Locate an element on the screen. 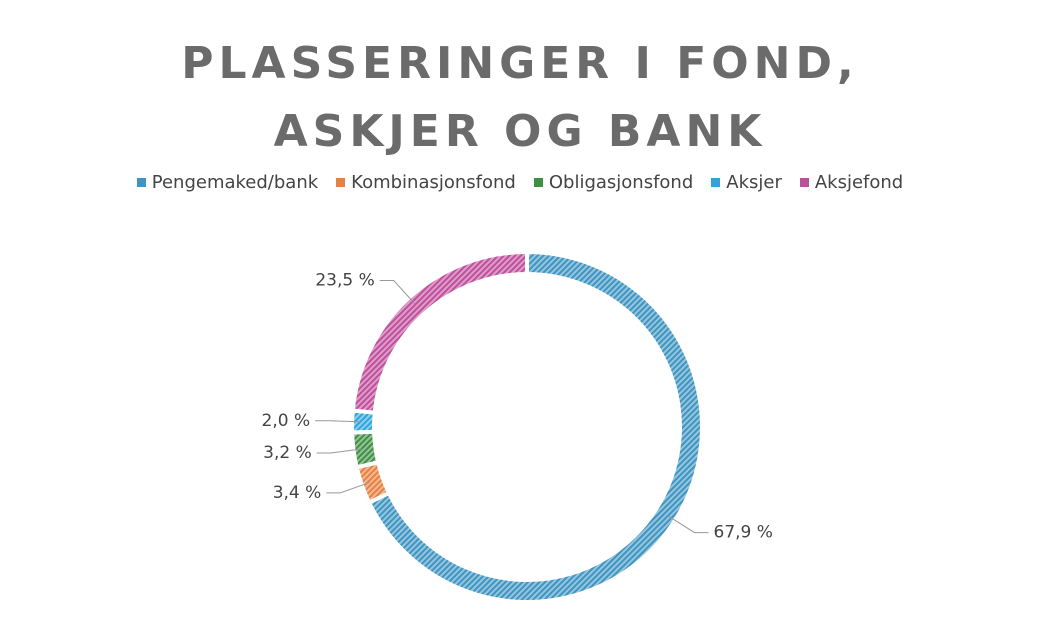 The width and height of the screenshot is (1040, 619). data-label: 23,5 % is located at coordinates (344, 281).